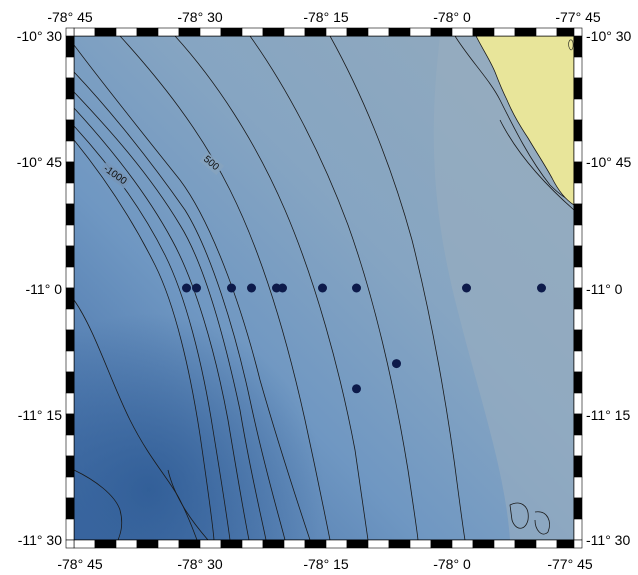 This screenshot has height=575, width=638. What do you see at coordinates (326, 17) in the screenshot?
I see `lon-label-top: -78° 15` at bounding box center [326, 17].